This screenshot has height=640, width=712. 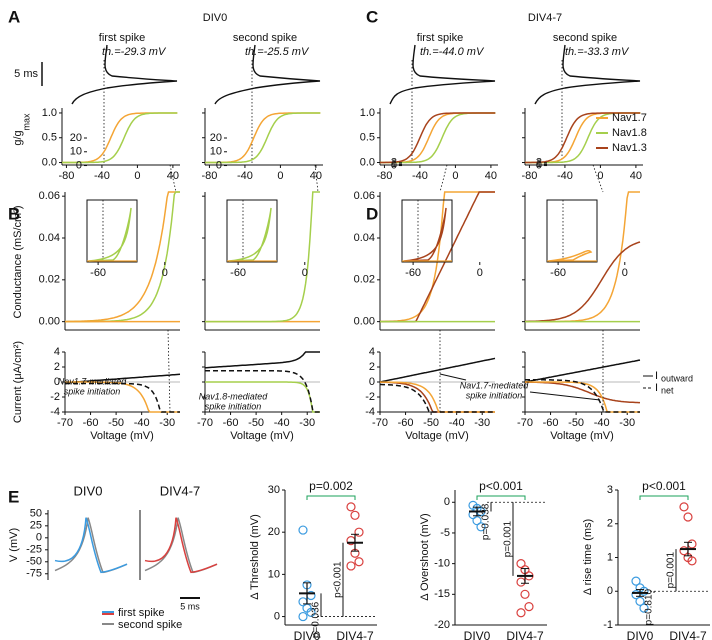 I want to click on y-axis-label: V (mV), so click(x=14, y=545).